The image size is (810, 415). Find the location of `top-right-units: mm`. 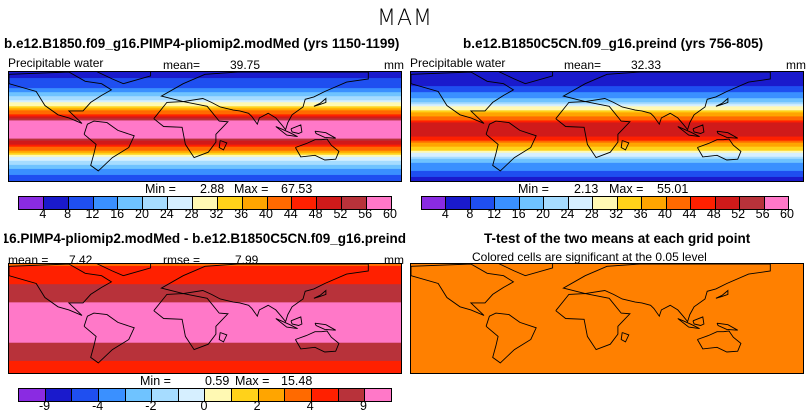

top-right-units: mm is located at coordinates (796, 65).